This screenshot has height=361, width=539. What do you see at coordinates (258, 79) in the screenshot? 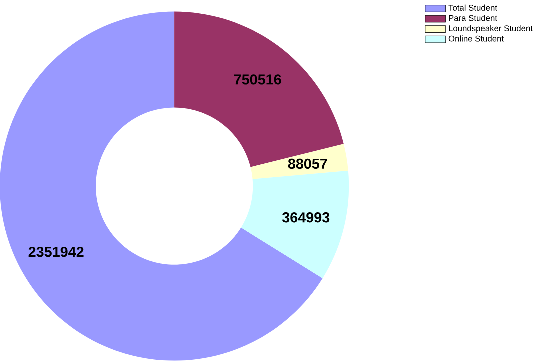
I see `data-label: 750516` at bounding box center [258, 79].